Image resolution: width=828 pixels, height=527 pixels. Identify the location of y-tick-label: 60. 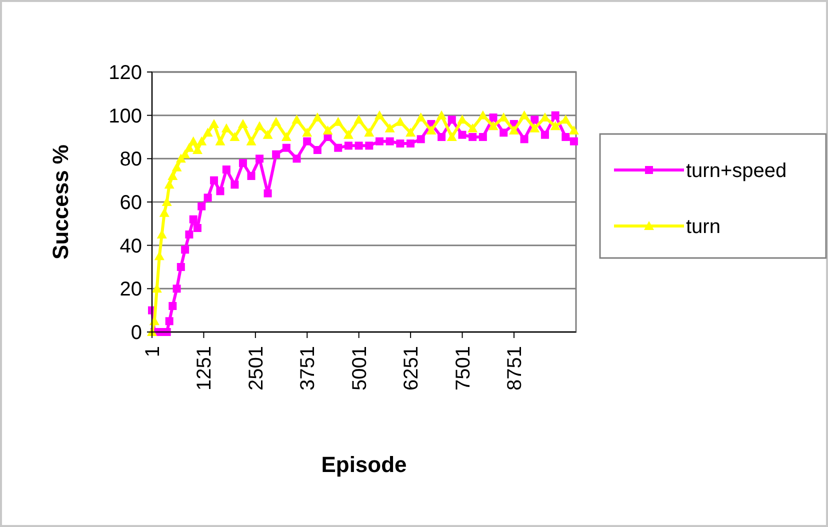
(131, 203).